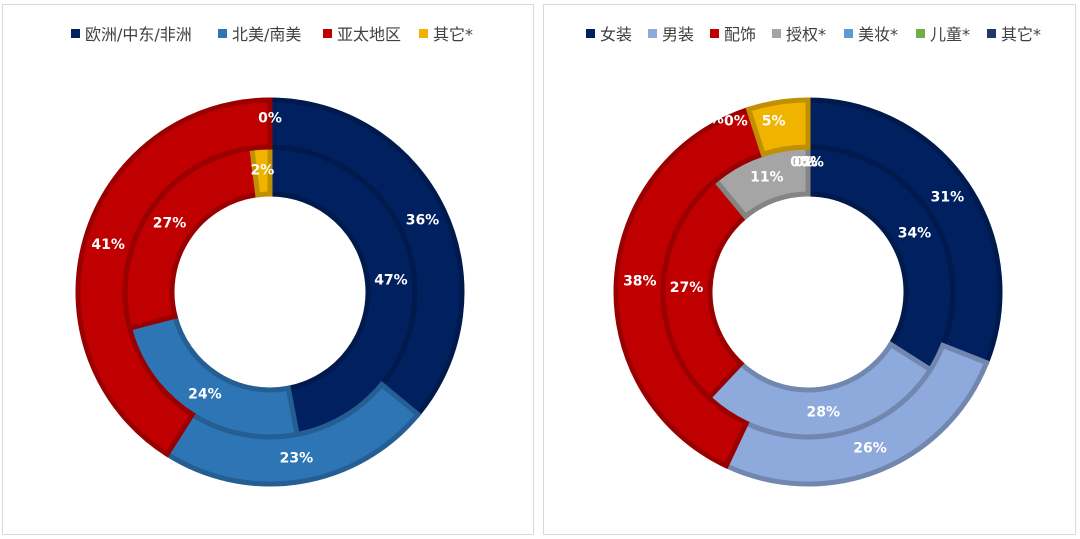 This screenshot has height=539, width=1080. What do you see at coordinates (806, 163) in the screenshot?
I see `data-label-inner-6: 0%` at bounding box center [806, 163].